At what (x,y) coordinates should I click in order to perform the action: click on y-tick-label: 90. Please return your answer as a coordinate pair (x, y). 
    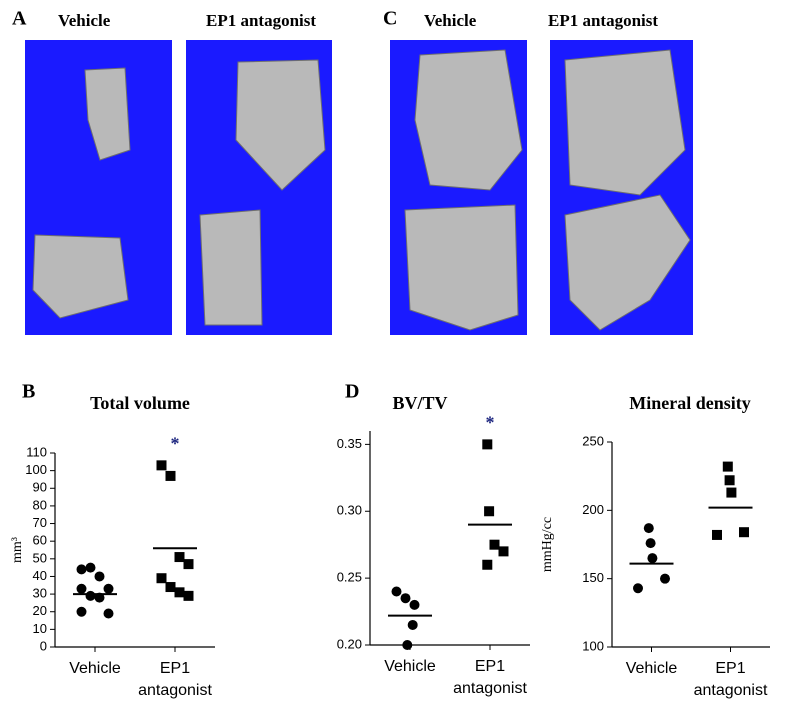
    Looking at the image, I should click on (40, 487).